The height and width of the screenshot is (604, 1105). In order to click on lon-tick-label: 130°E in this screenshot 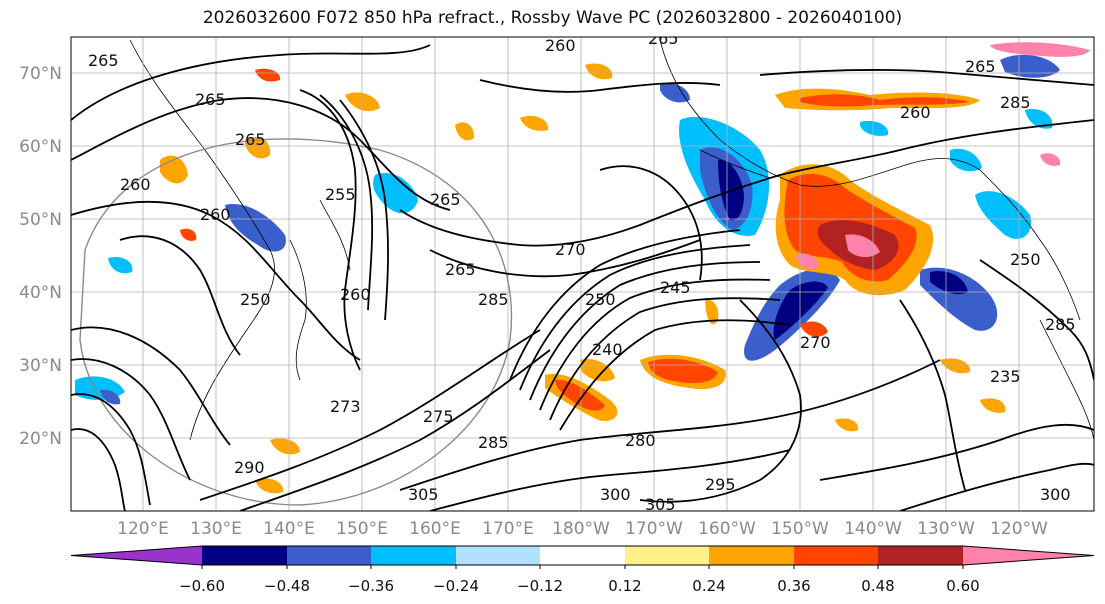, I will do `click(216, 529)`.